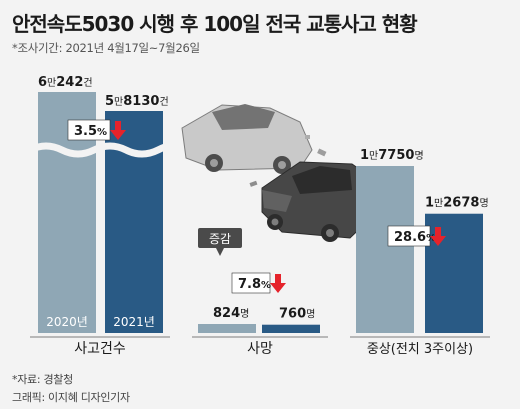 The width and height of the screenshot is (520, 409). What do you see at coordinates (280, 173) in the screenshot?
I see `car-crash-illustration` at bounding box center [280, 173].